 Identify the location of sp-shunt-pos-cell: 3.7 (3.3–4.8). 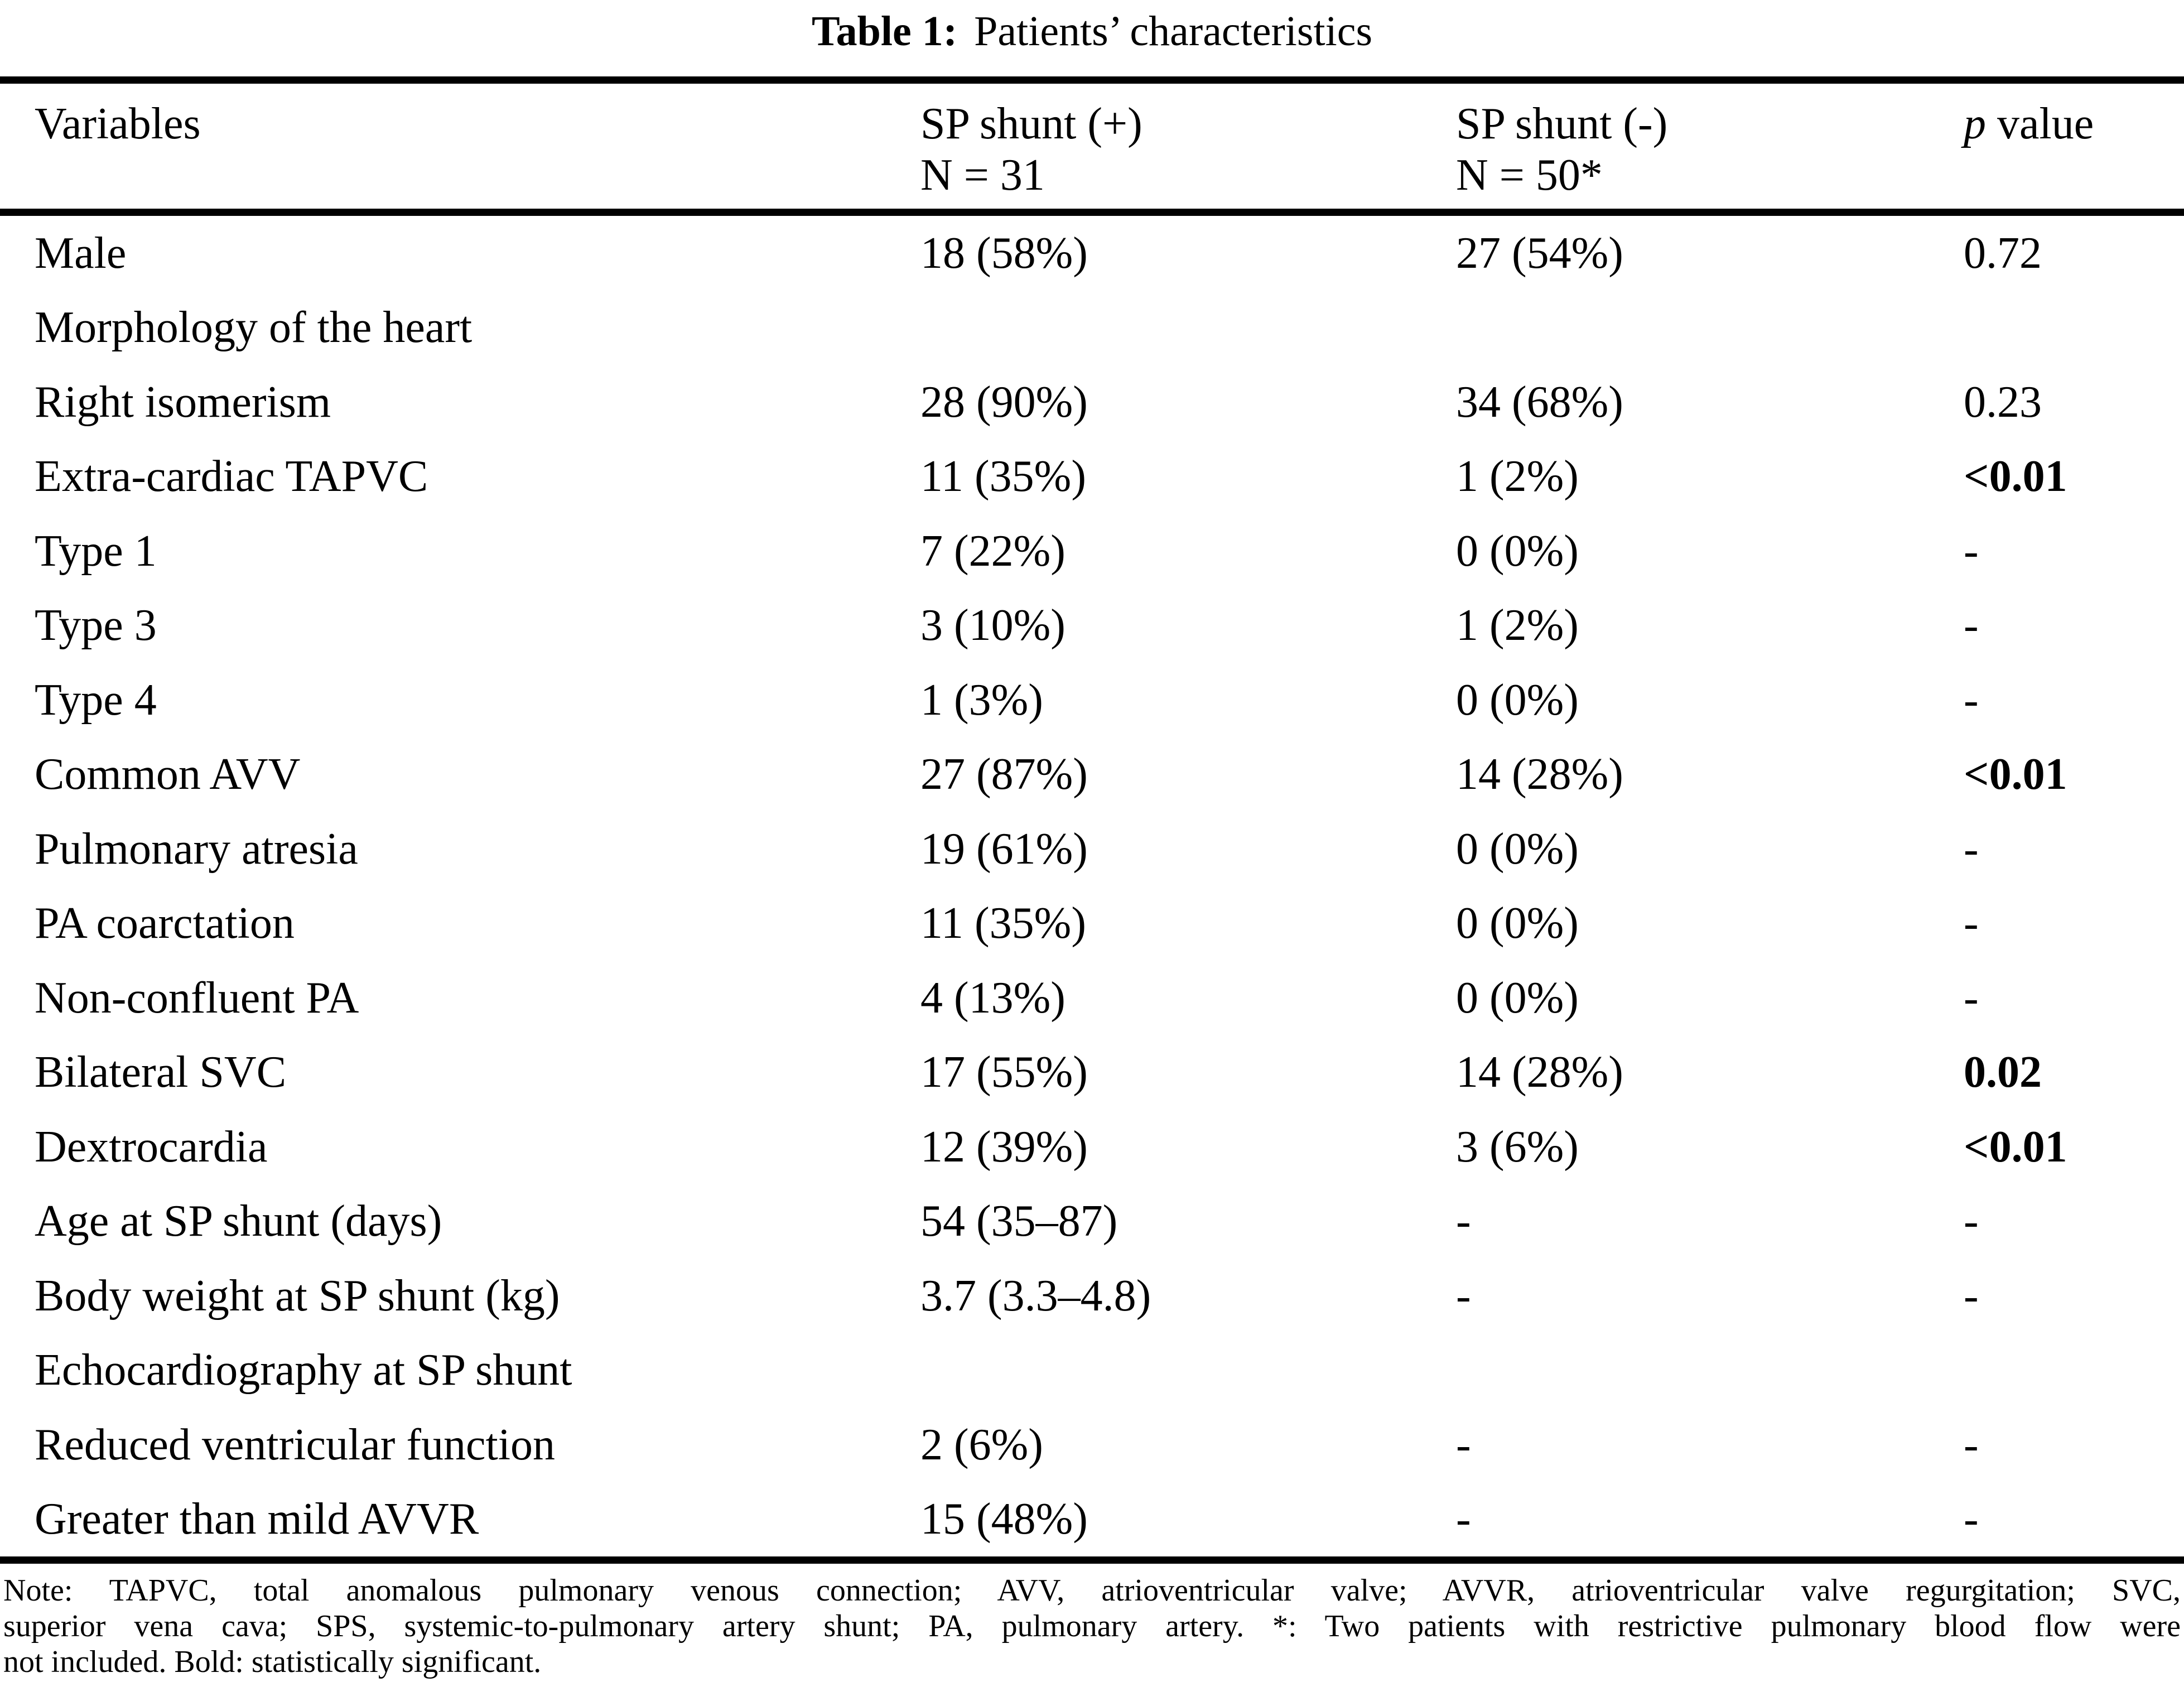
(1035, 1295).